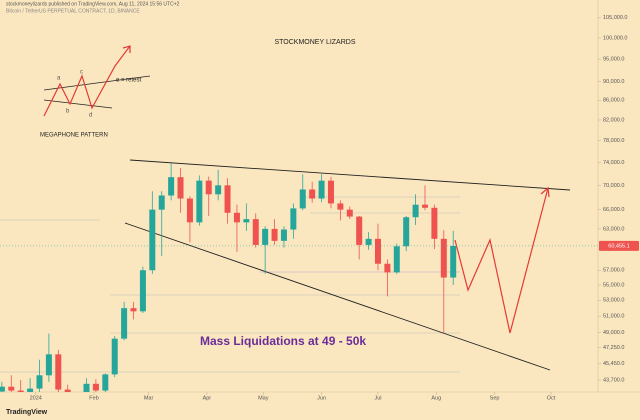 Image resolution: width=640 pixels, height=420 pixels. What do you see at coordinates (613, 101) in the screenshot?
I see `y-tick-label: 86,000.0` at bounding box center [613, 101].